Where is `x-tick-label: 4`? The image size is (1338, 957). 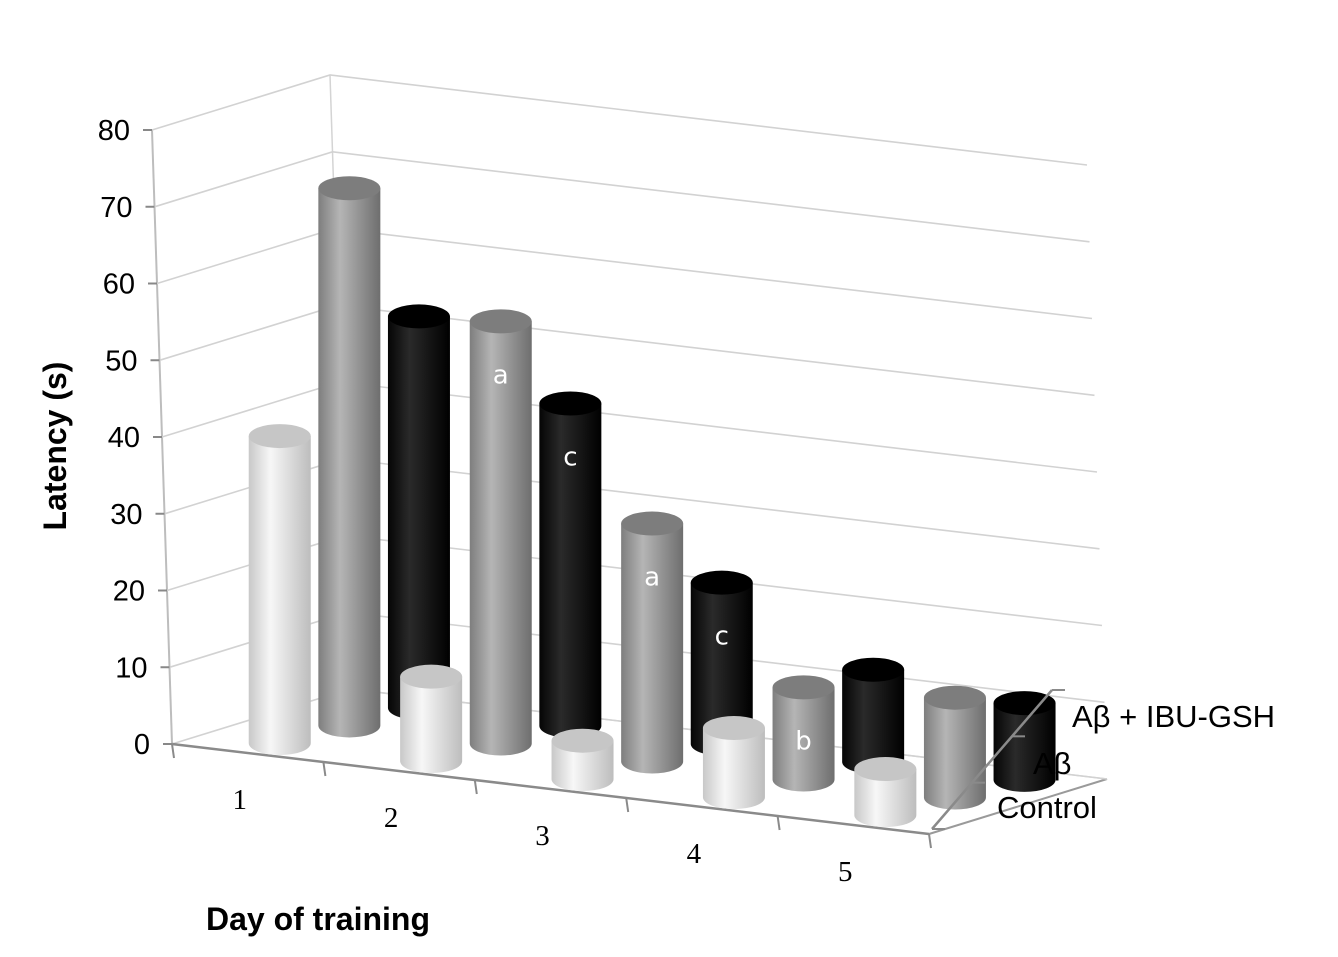
x-tick-label: 4 is located at coordinates (694, 854).